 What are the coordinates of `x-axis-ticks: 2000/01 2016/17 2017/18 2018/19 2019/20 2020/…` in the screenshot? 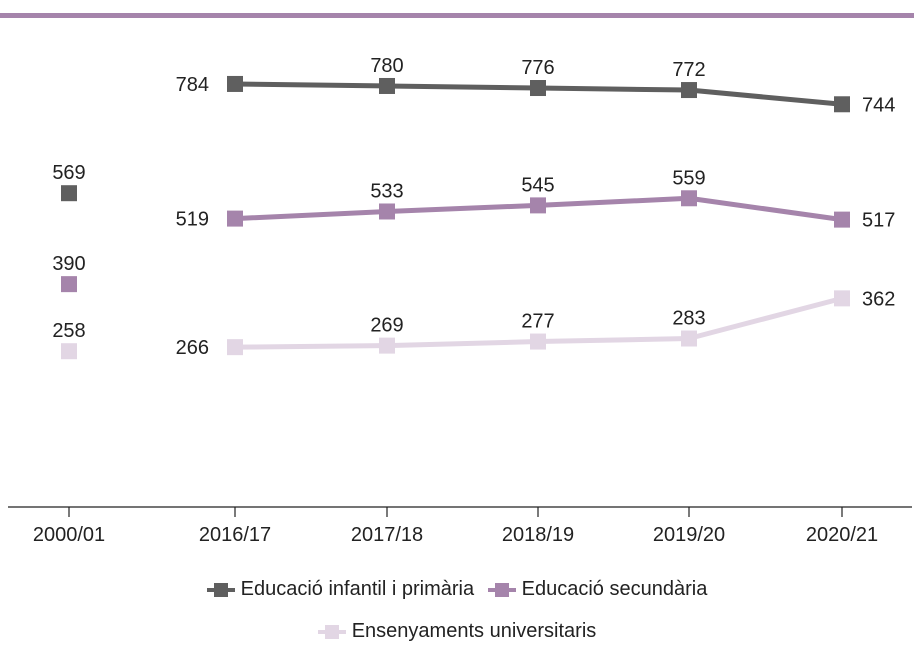 It's located at (455, 526).